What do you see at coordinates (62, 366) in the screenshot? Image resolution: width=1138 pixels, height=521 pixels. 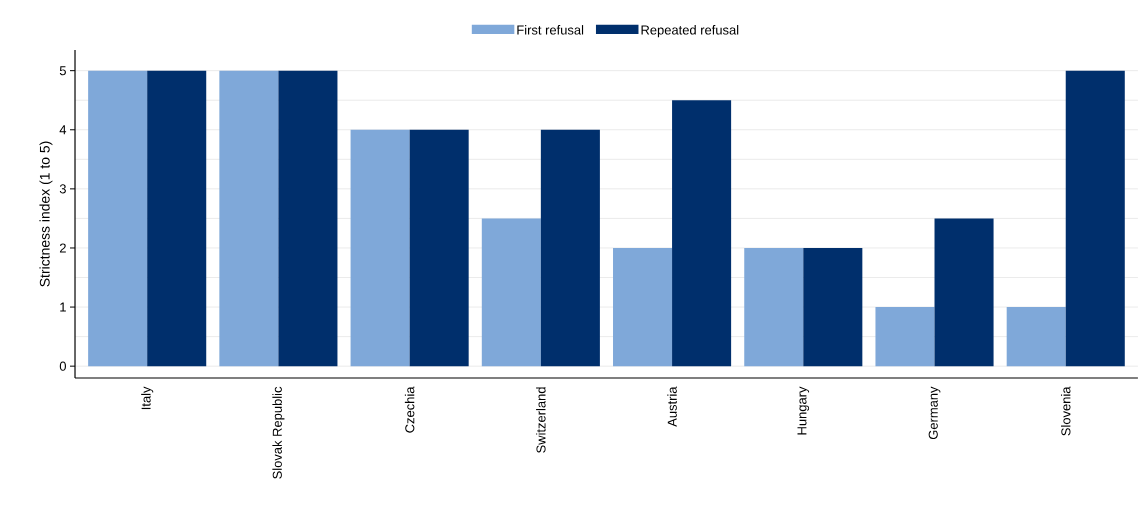 I see `y-tick-label: 0` at bounding box center [62, 366].